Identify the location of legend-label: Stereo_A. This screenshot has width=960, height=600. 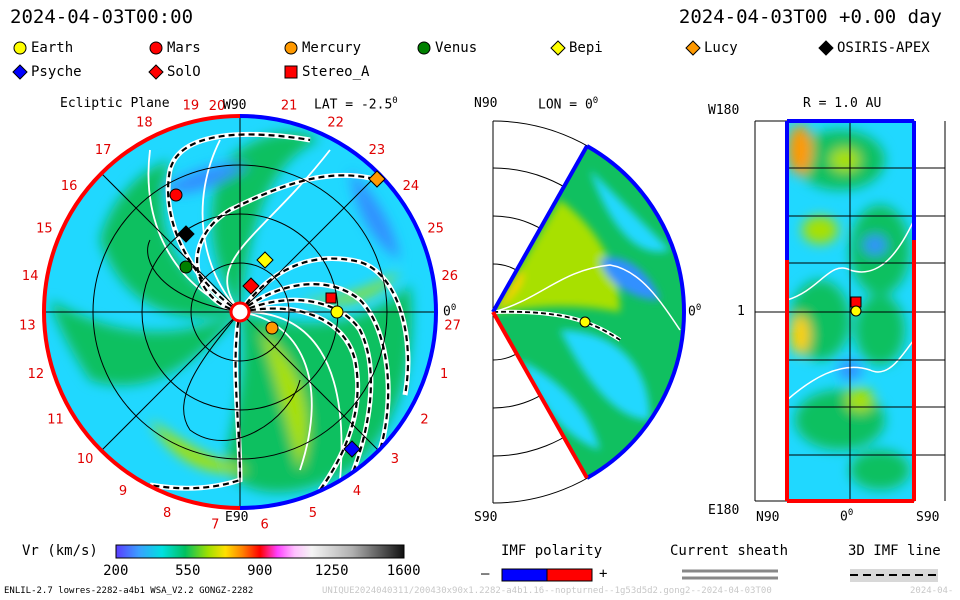
(336, 72).